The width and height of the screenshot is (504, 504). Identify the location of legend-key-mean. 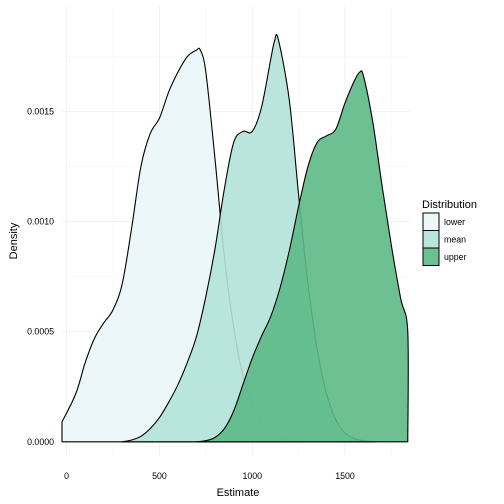
(431, 239).